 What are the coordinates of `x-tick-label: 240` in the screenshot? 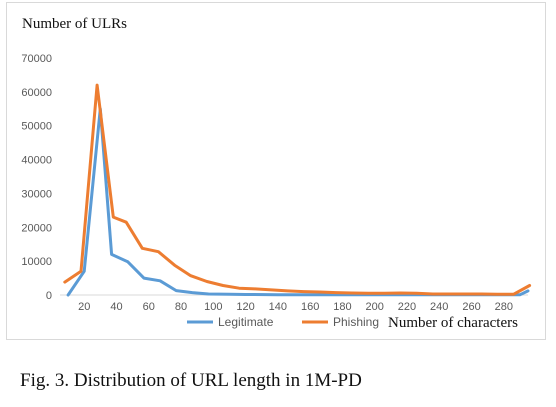 It's located at (439, 307).